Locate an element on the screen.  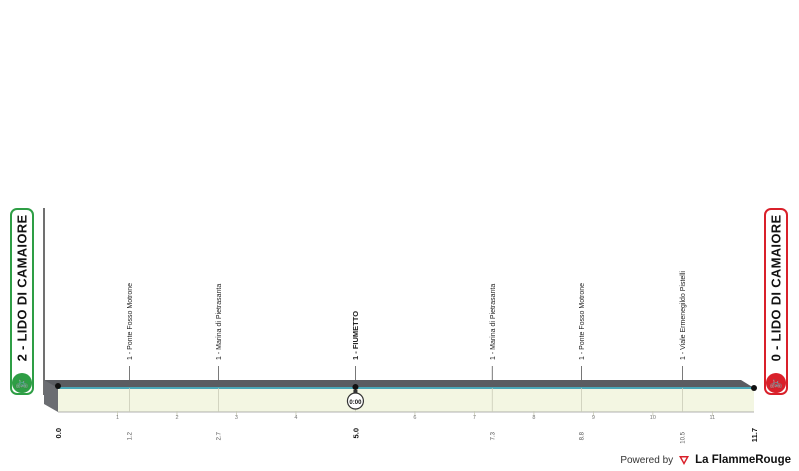
finish-label: 0 - LIDO DI CAMAIORE is located at coordinates (776, 288).